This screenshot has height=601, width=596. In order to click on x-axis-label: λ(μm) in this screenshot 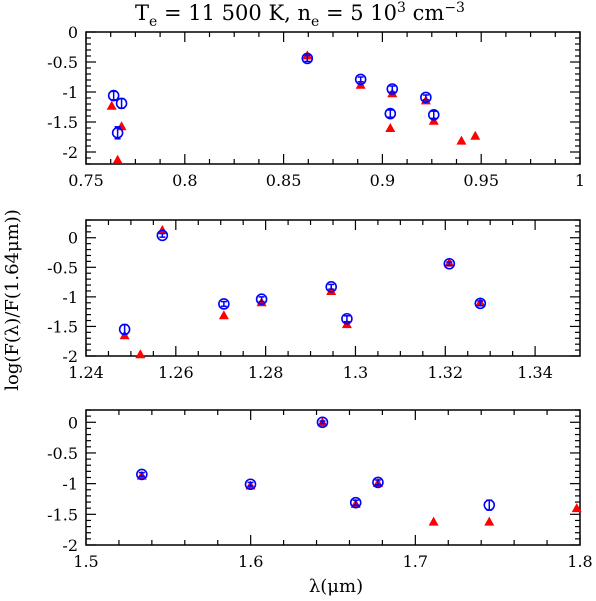, I will do `click(336, 586)`.